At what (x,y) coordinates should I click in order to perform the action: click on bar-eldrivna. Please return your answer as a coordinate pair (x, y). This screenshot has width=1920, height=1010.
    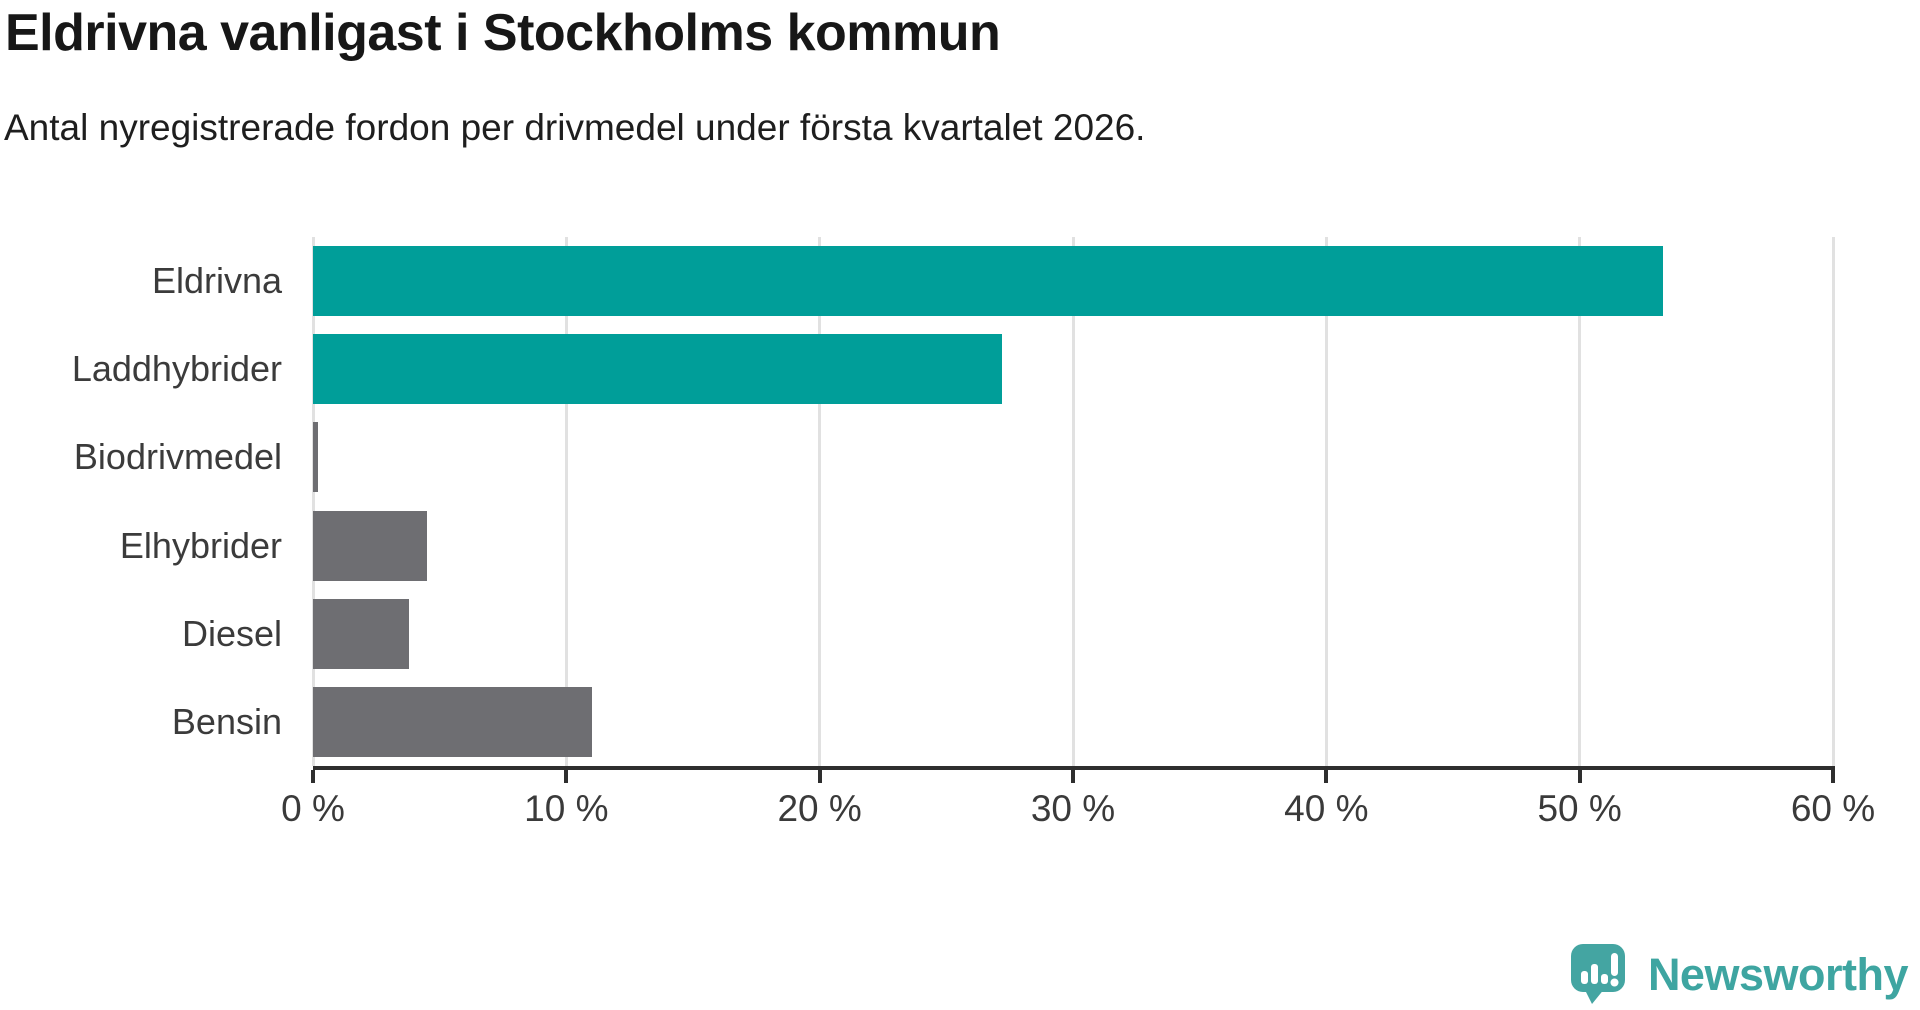
    Looking at the image, I should click on (988, 281).